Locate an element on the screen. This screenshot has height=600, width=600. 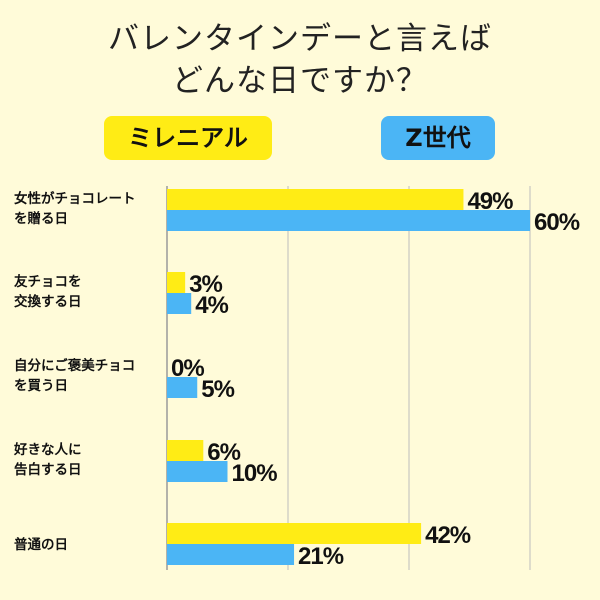
category-label: 友チョコを is located at coordinates (48, 281).